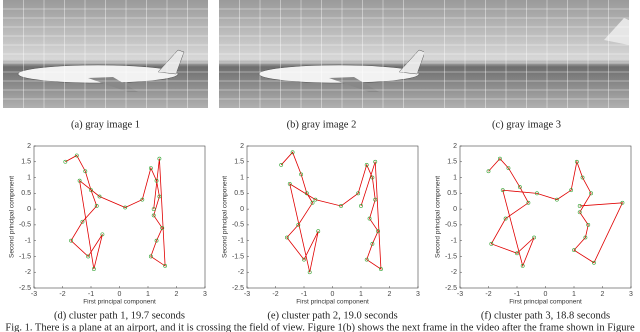 The image size is (640, 332). I want to click on y-tick-label: -1.5, so click(25, 256).